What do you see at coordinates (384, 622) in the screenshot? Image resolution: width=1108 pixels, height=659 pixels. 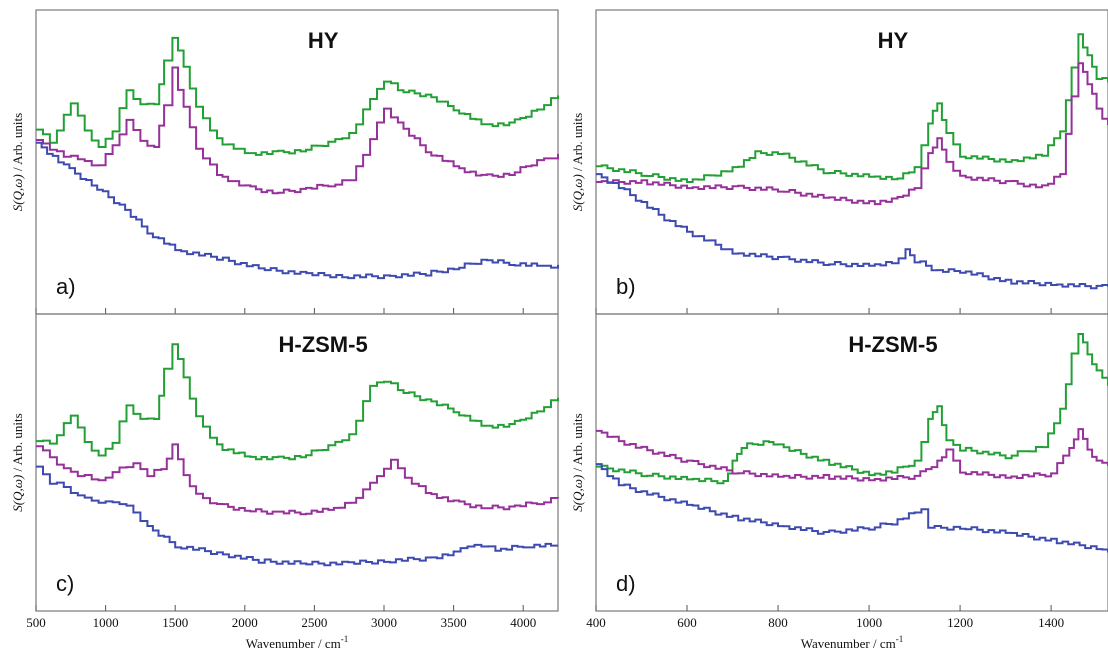 I see `x-tick-label: 3000` at bounding box center [384, 622].